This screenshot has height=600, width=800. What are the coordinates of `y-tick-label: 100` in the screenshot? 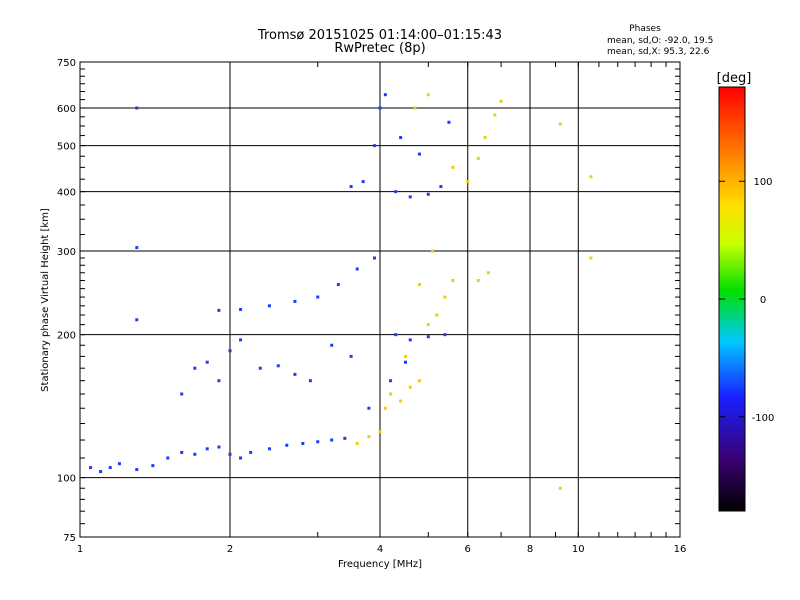 It's located at (66, 479).